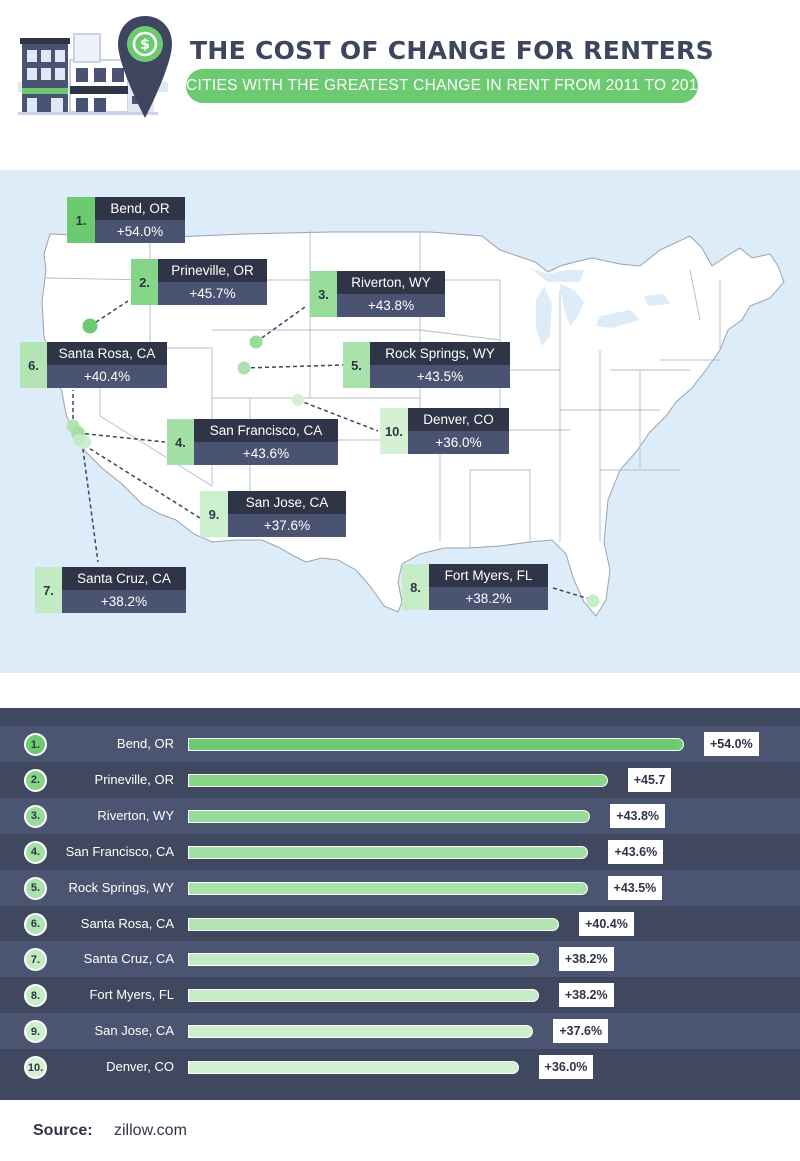 Image resolution: width=800 pixels, height=1161 pixels. I want to click on category-label: Denver, CO, so click(140, 1067).